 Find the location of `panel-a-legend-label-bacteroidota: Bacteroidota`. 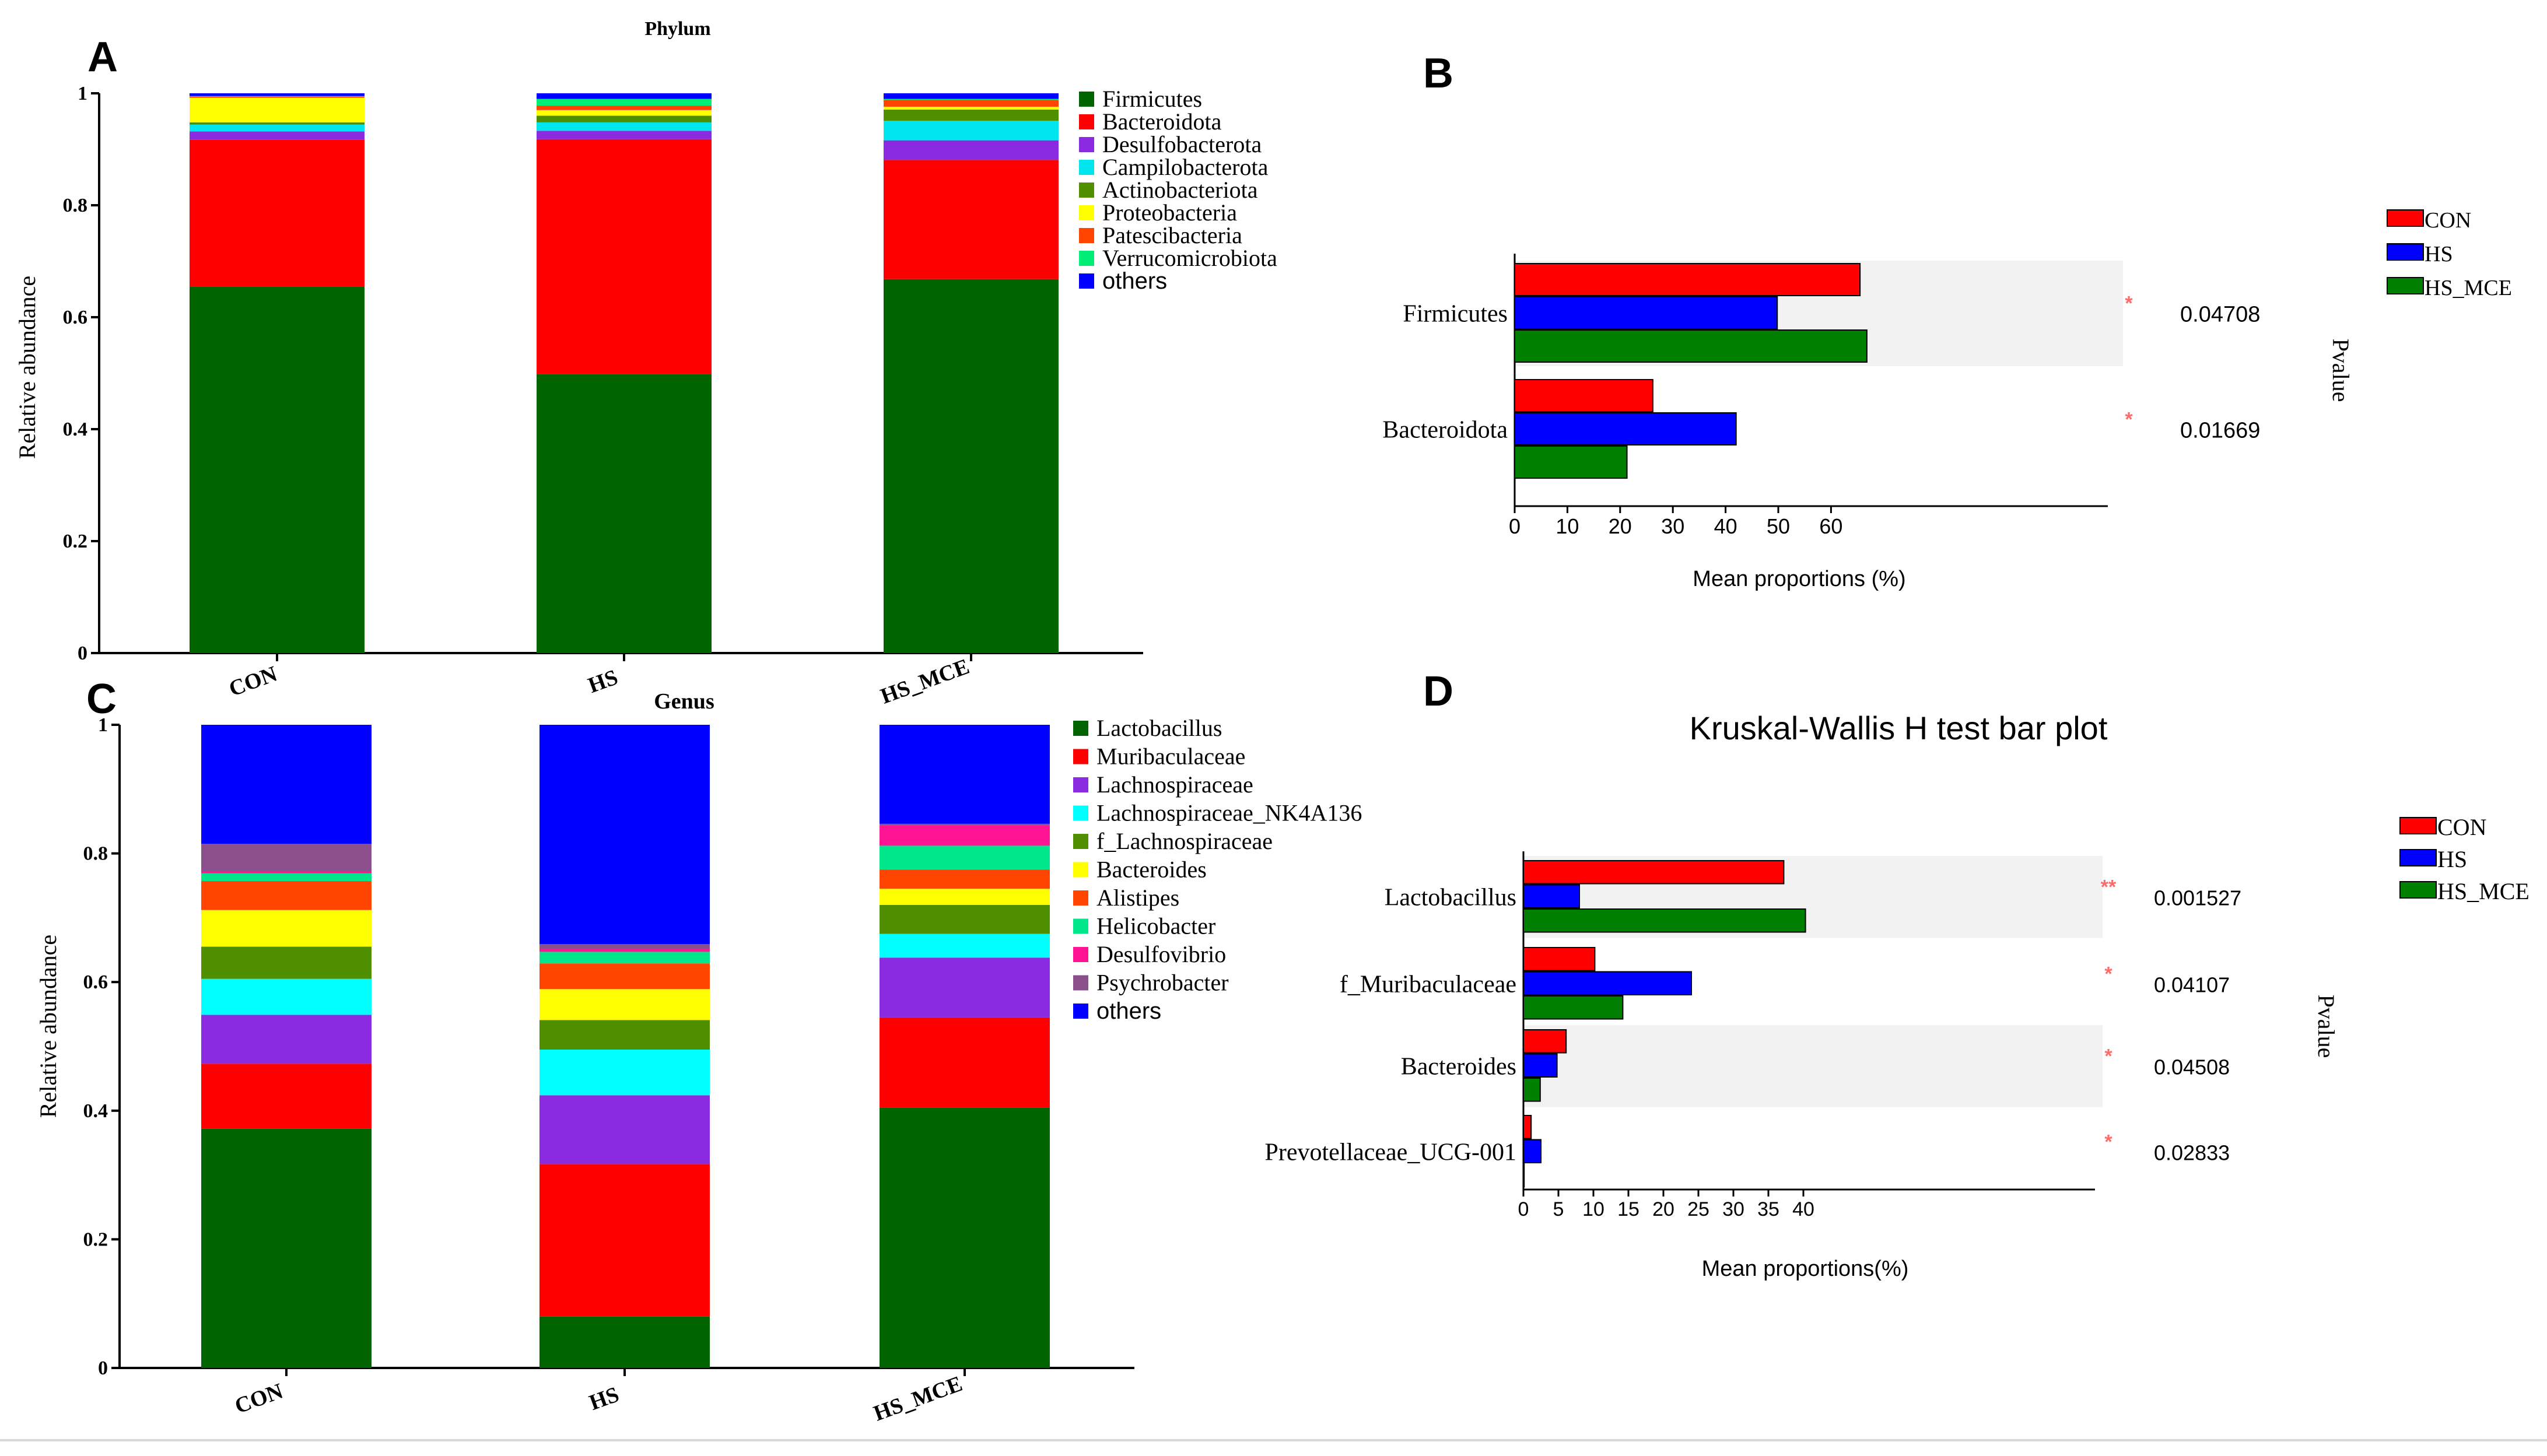

panel-a-legend-label-bacteroidota: Bacteroidota is located at coordinates (1162, 121).